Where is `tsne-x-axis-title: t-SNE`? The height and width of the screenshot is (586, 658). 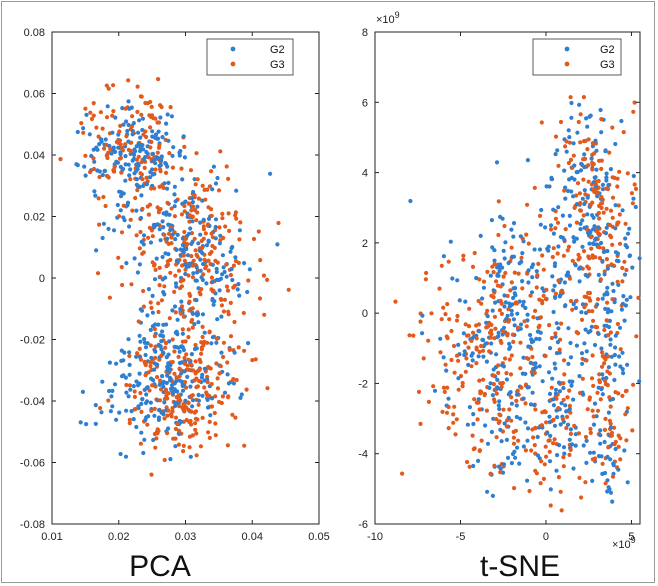
tsne-x-axis-title: t-SNE is located at coordinates (520, 566).